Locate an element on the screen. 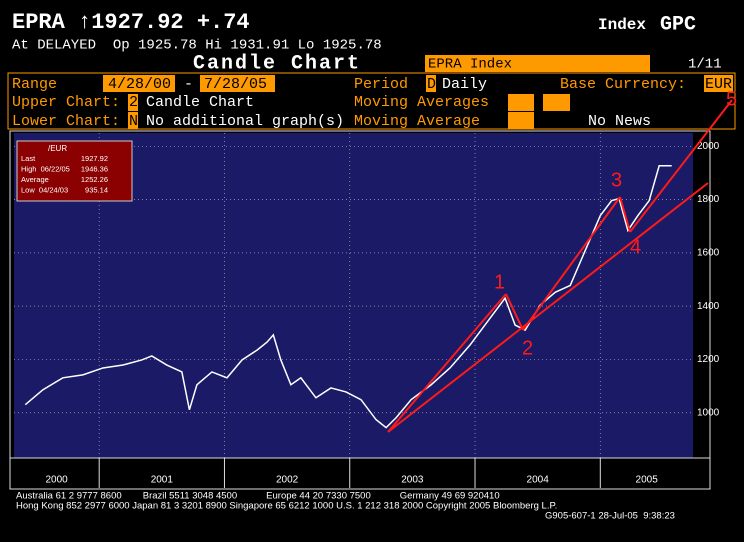 The image size is (744, 542). label: Period is located at coordinates (381, 84).